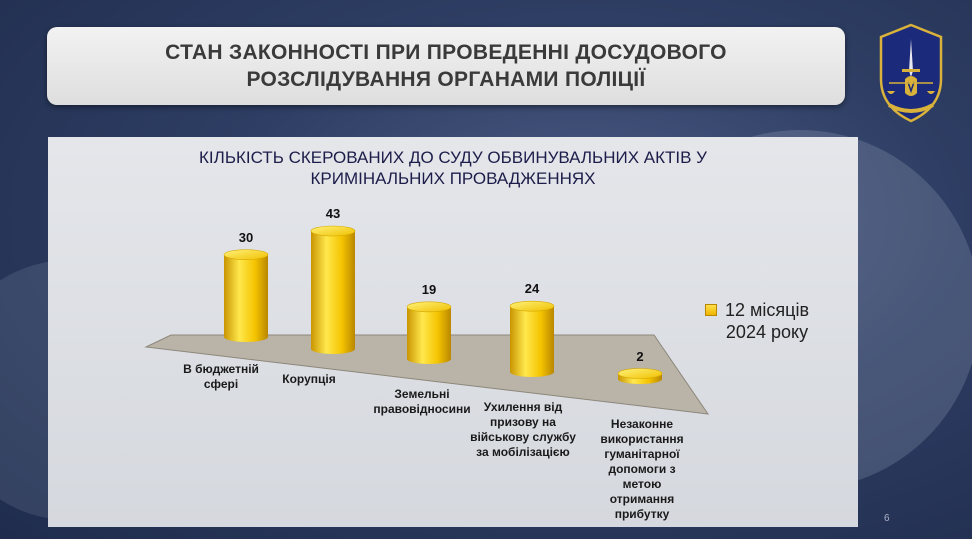  I want to click on data-label: 43, so click(333, 213).